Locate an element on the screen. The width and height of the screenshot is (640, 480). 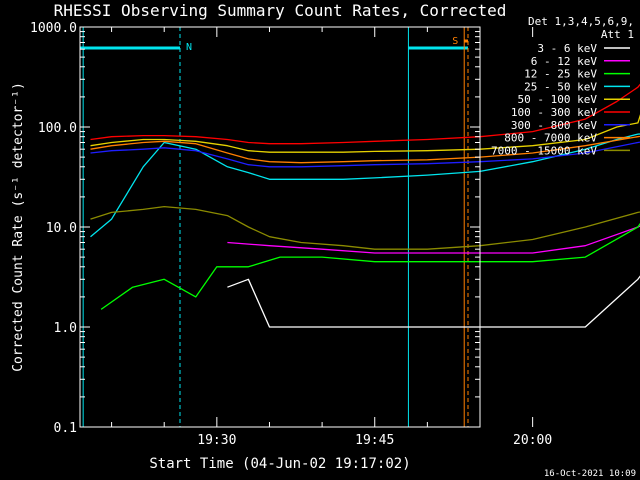
legend-header-attenuator: Att 1 is located at coordinates (617, 34).